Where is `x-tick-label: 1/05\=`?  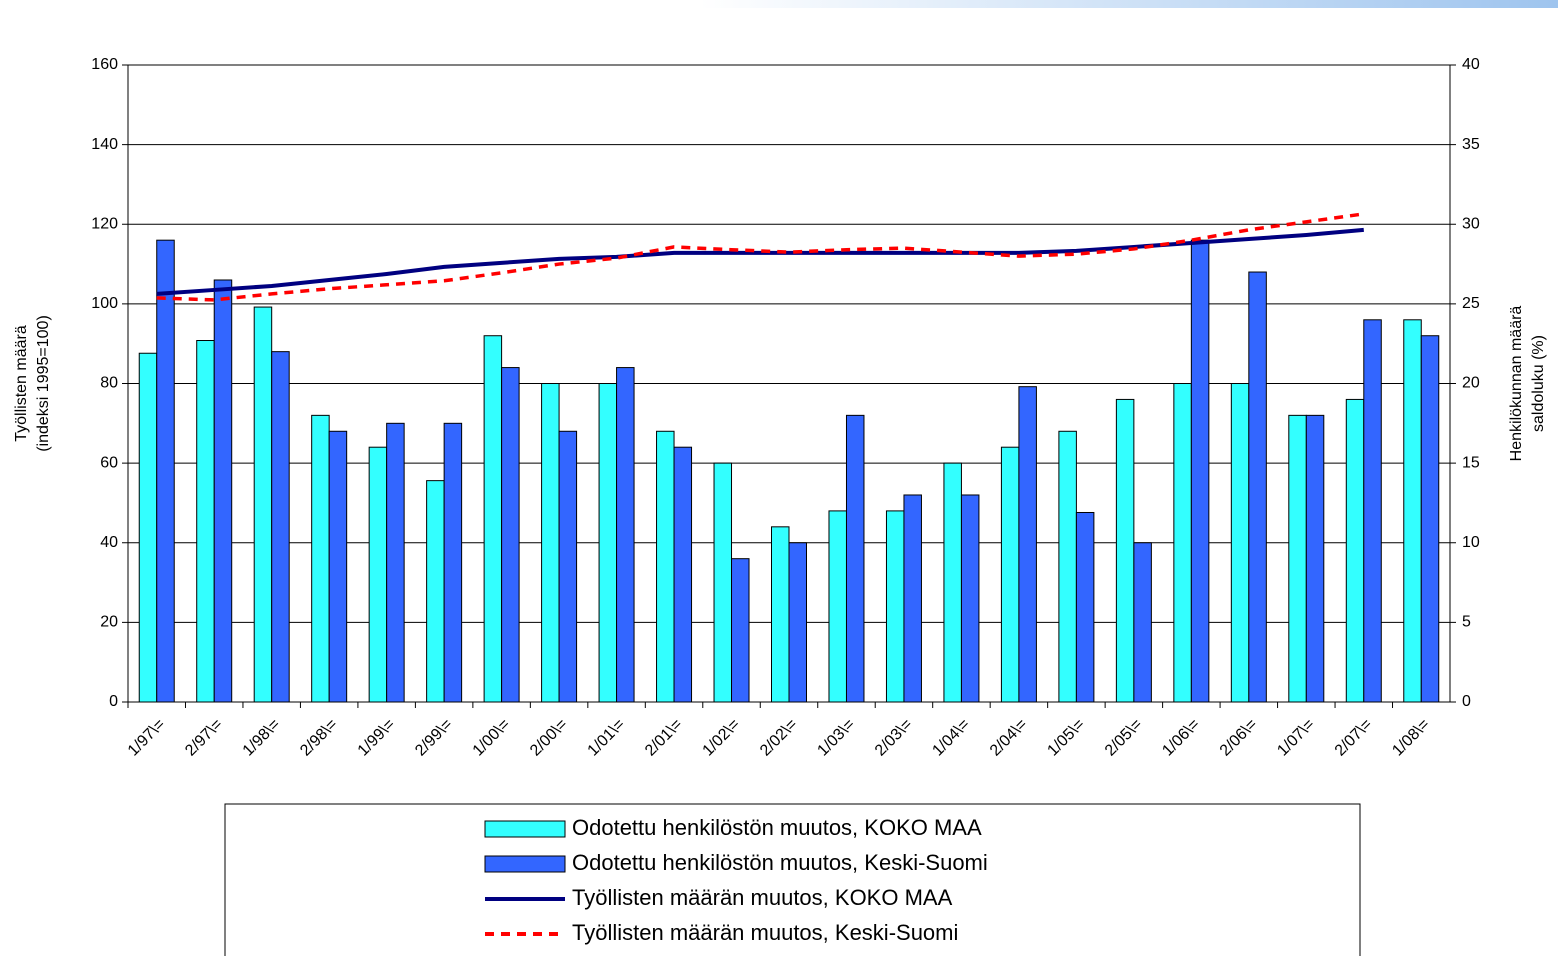 x-tick-label: 1/05\= is located at coordinates (1066, 738).